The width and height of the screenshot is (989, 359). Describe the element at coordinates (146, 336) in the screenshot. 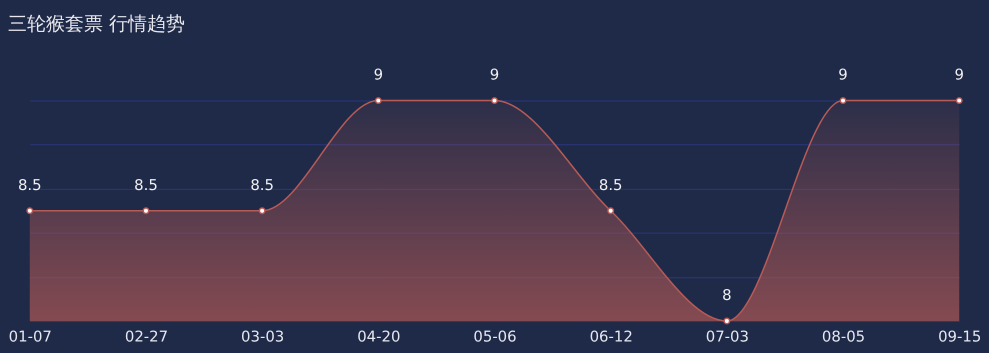

I see `x-tick-label: 02-27` at that location.